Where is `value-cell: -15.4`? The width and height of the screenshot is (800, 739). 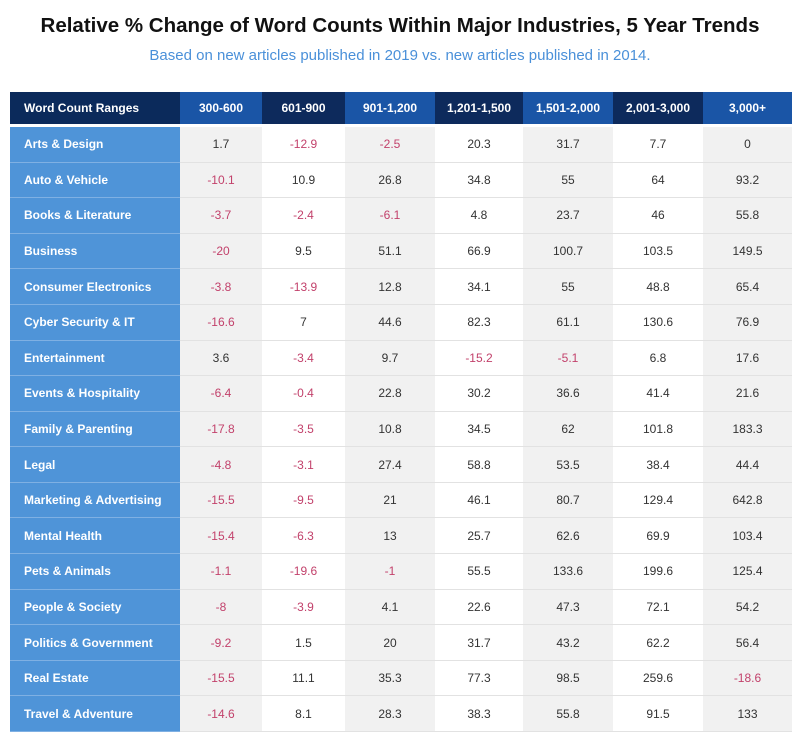 value-cell: -15.4 is located at coordinates (221, 536).